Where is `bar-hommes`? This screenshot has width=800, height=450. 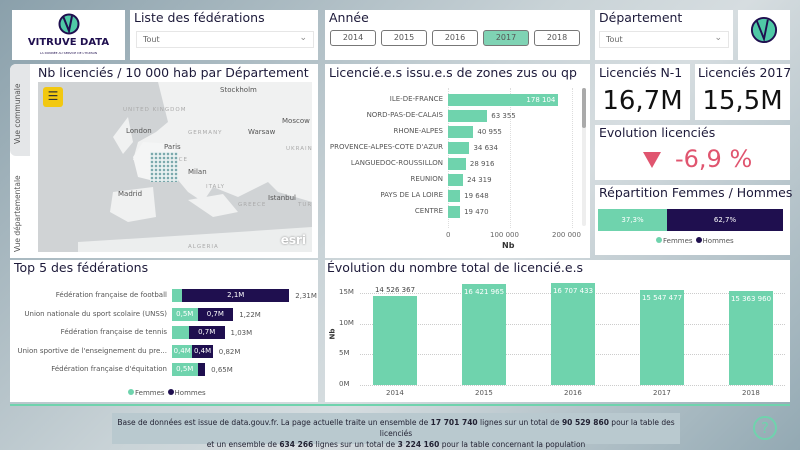 bar-hommes is located at coordinates (201, 369).